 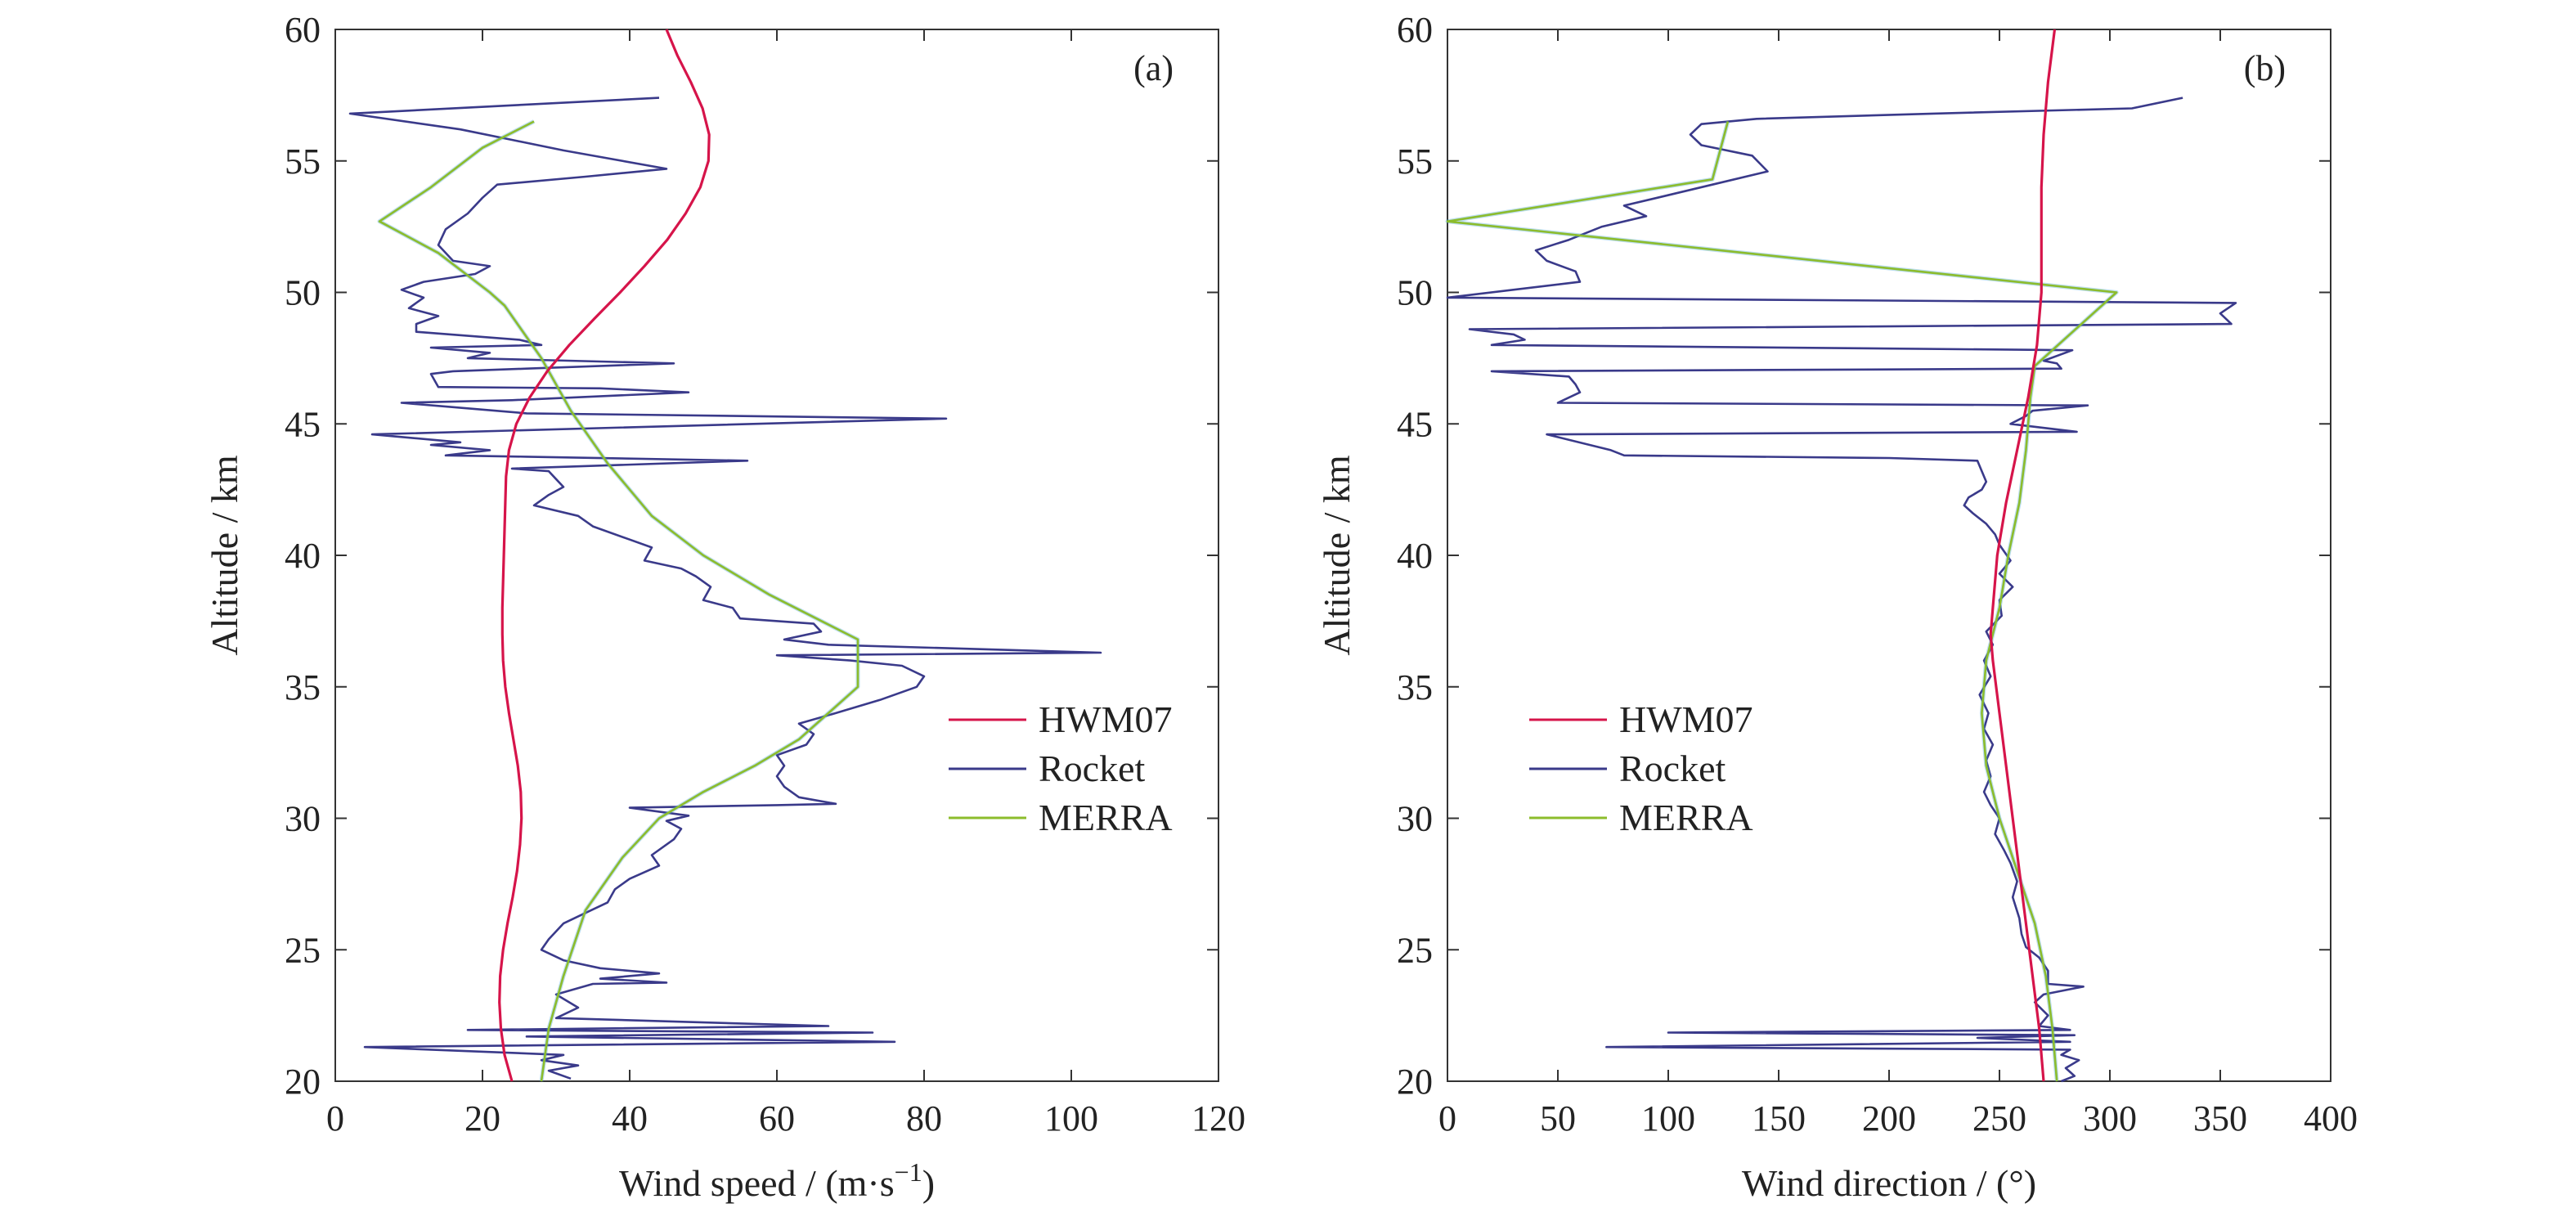 What do you see at coordinates (1106, 817) in the screenshot?
I see `panel-a-legend-label-merra: MERRA` at bounding box center [1106, 817].